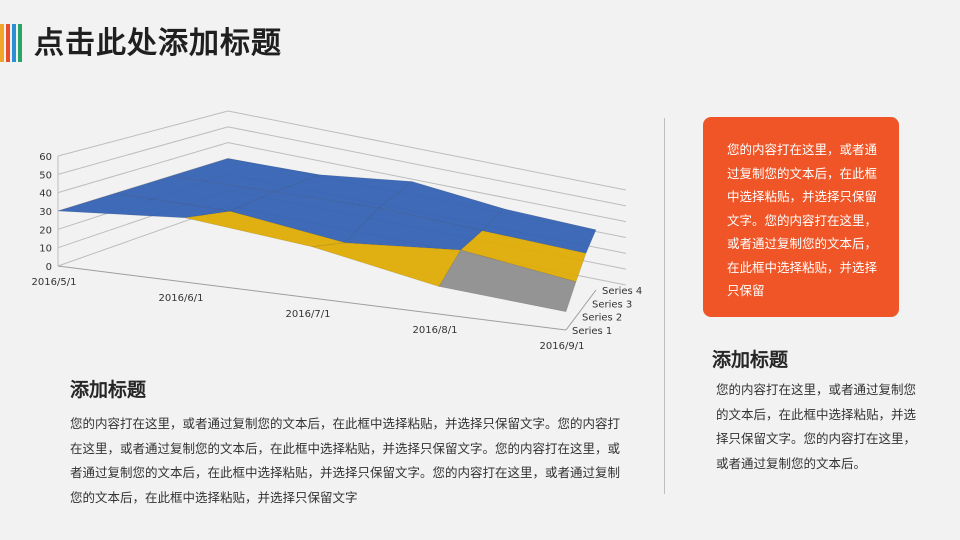 This screenshot has width=960, height=540. Describe the element at coordinates (602, 318) in the screenshot. I see `series-label: Series 2` at that location.